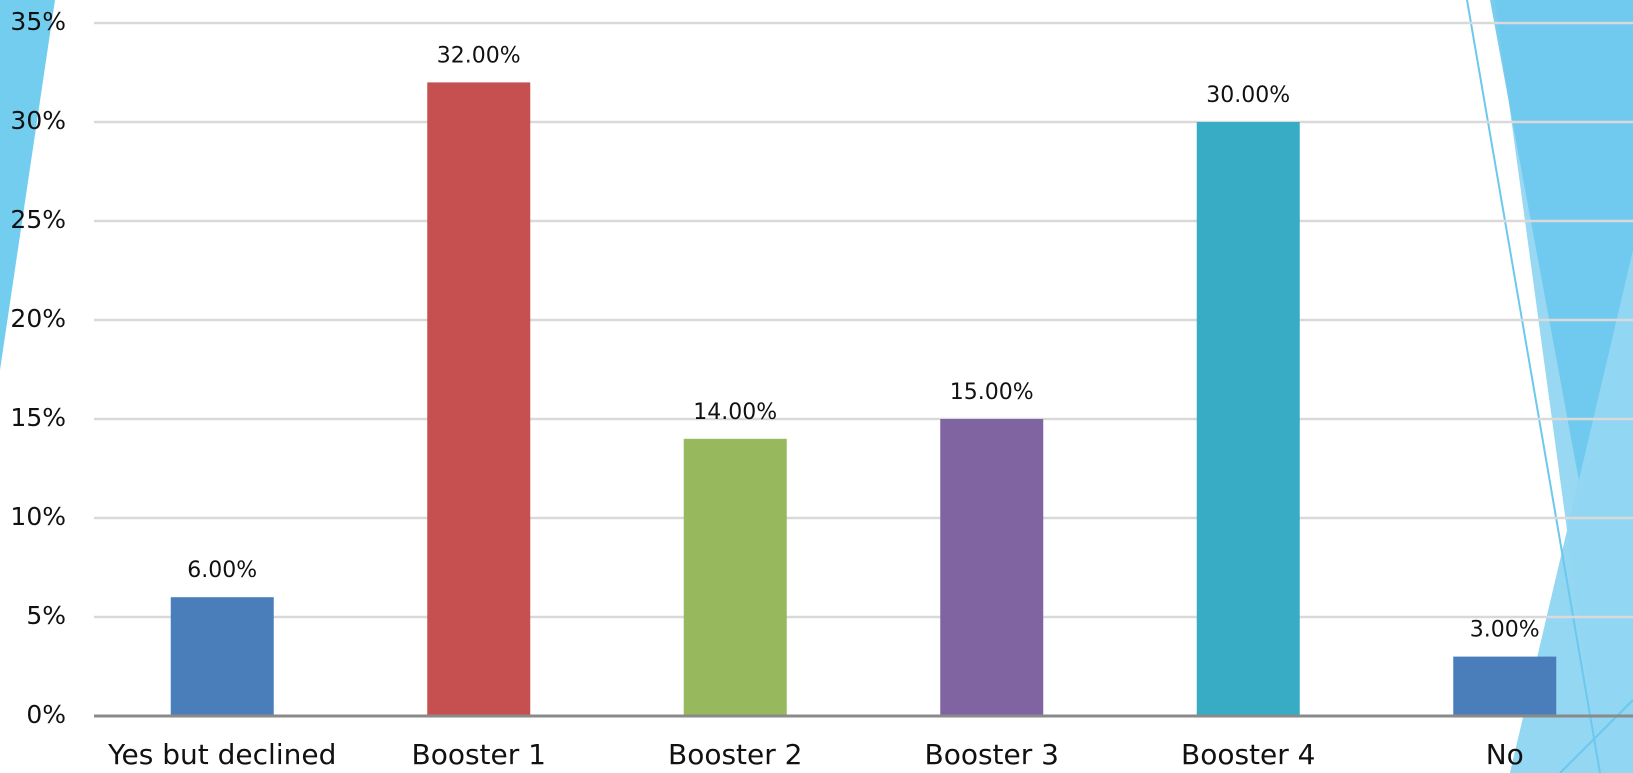 The image size is (1633, 773). What do you see at coordinates (222, 570) in the screenshot?
I see `data-label: 6.00%` at bounding box center [222, 570].